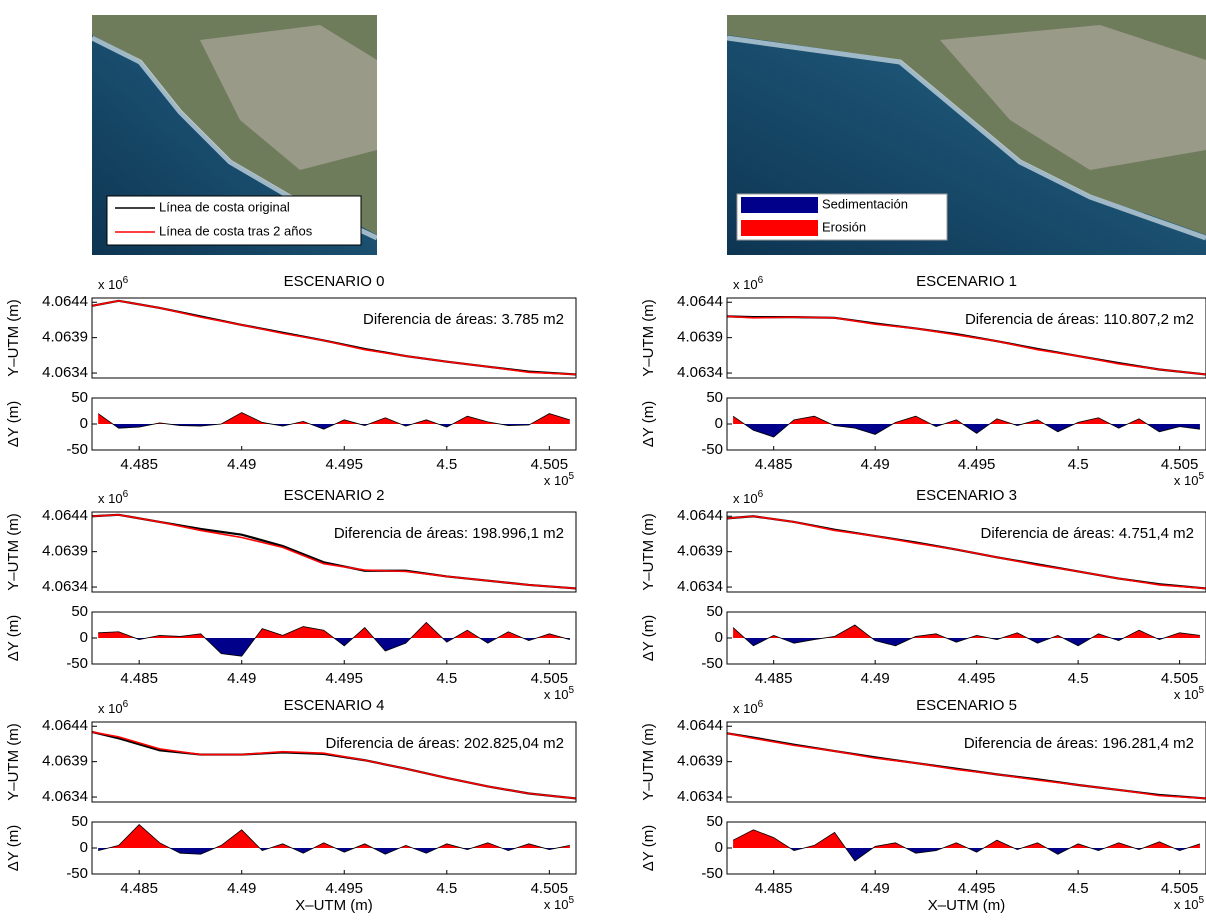 The image size is (1206, 923). I want to click on annotation: Diferencia de áreas: 4.751,4 m2, so click(1087, 533).